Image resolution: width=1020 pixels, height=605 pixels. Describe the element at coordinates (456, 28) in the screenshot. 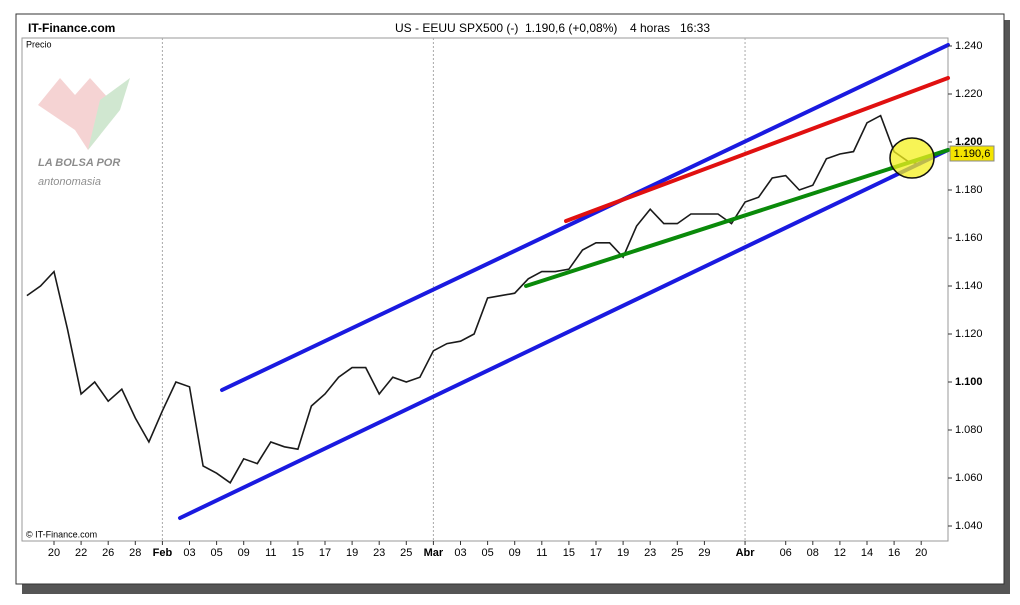

I see `instrument: US - EEUU SPX500 (-)` at that location.